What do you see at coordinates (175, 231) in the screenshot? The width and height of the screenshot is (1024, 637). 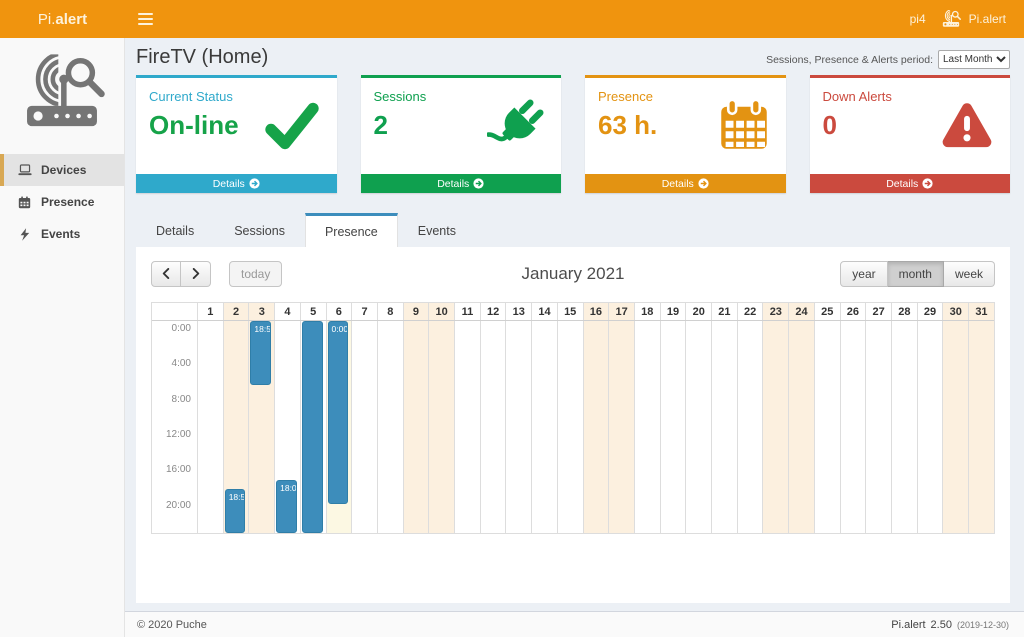 I see `tab-details: Details` at bounding box center [175, 231].